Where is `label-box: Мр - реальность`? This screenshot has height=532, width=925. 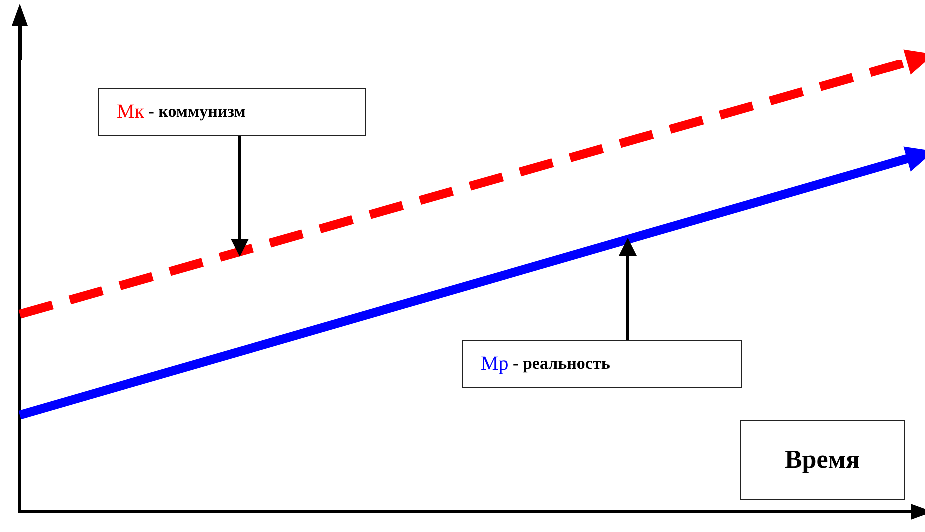
label-box: Мр - реальность is located at coordinates (602, 364).